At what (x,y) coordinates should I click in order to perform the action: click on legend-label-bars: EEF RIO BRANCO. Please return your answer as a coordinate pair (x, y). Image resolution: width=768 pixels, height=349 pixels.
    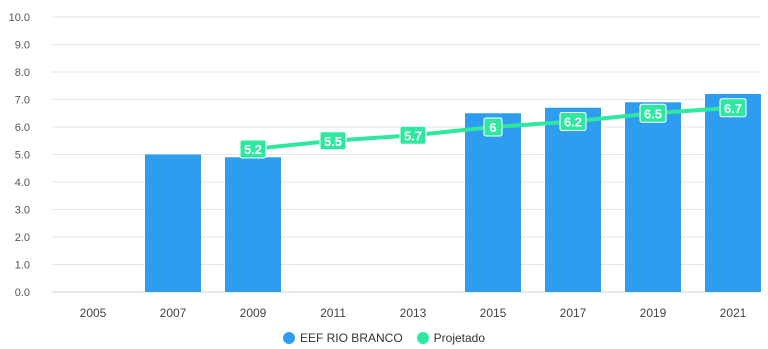
    Looking at the image, I should click on (351, 338).